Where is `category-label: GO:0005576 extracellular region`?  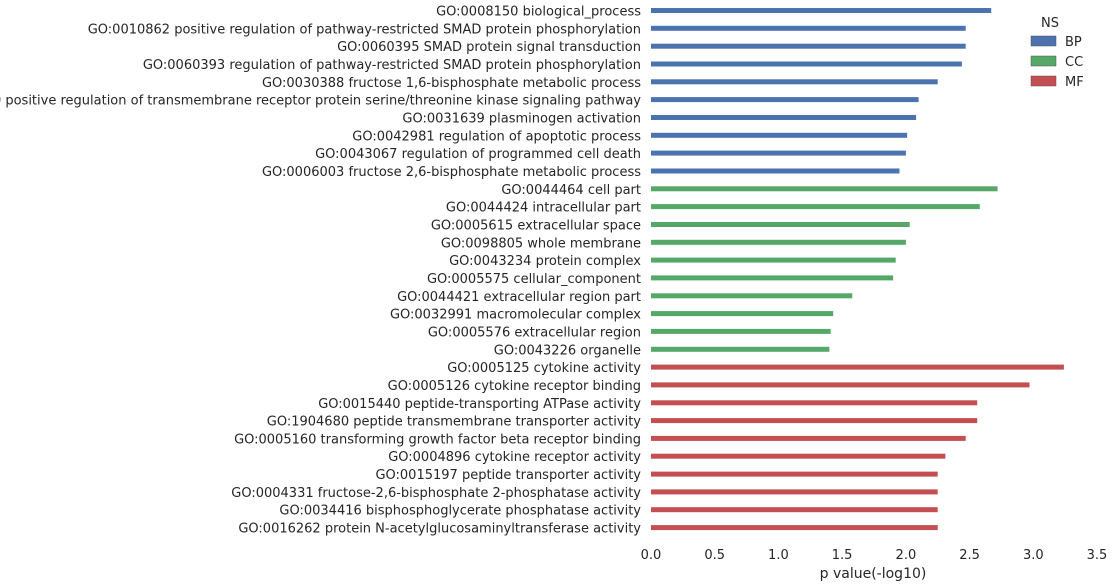 category-label: GO:0005576 extracellular region is located at coordinates (534, 332).